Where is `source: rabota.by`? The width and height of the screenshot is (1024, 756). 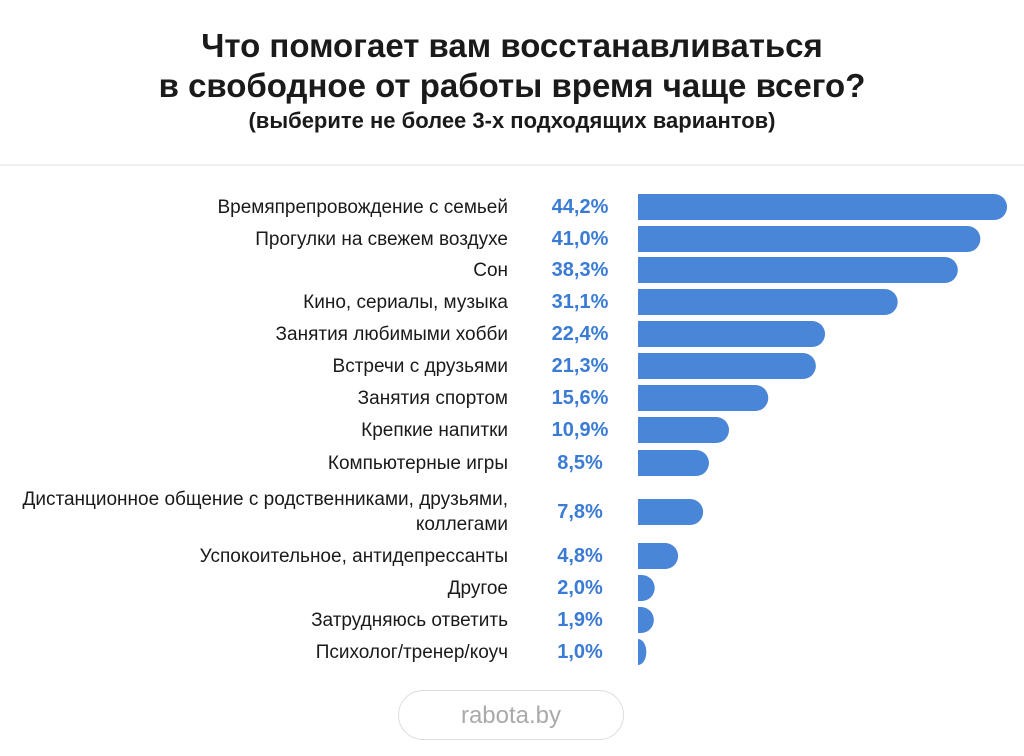
source: rabota.by is located at coordinates (511, 715).